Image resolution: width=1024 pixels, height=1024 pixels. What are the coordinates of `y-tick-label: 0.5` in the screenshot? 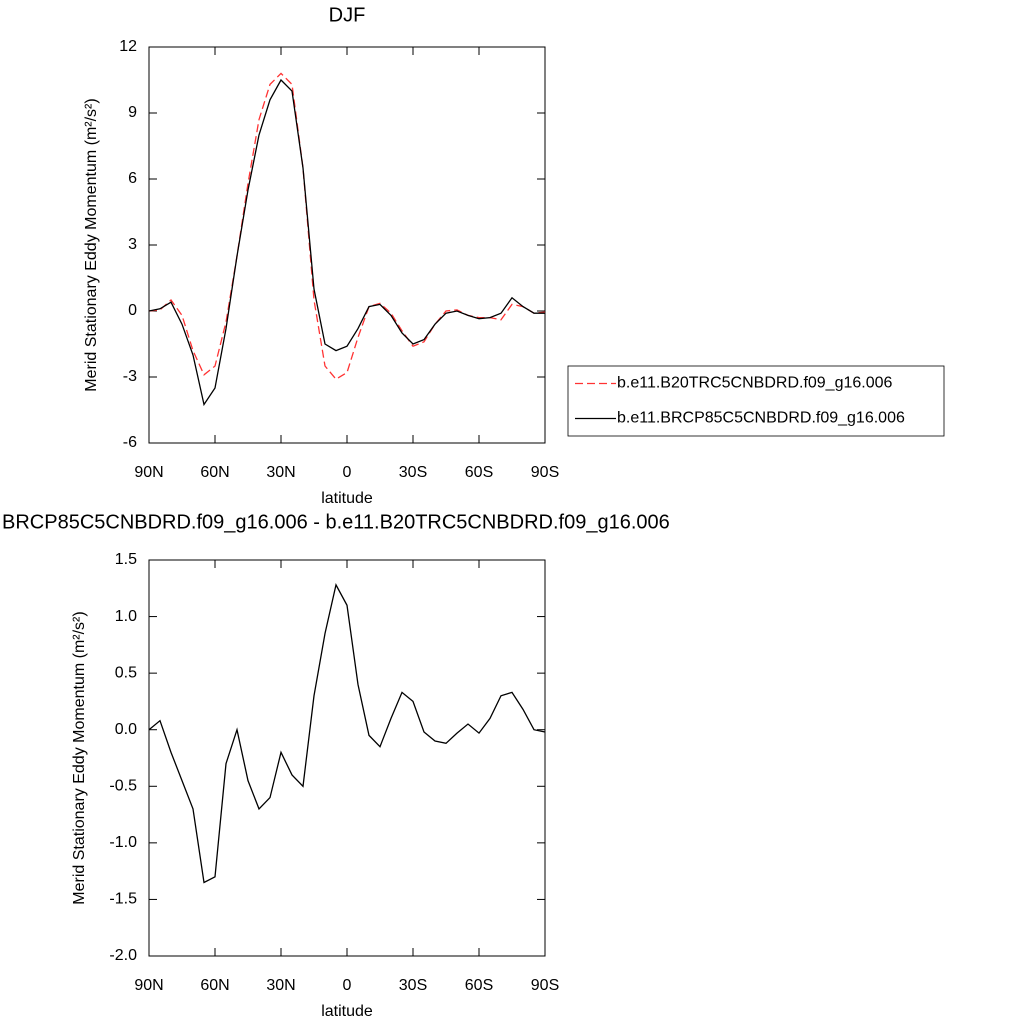 It's located at (126, 672).